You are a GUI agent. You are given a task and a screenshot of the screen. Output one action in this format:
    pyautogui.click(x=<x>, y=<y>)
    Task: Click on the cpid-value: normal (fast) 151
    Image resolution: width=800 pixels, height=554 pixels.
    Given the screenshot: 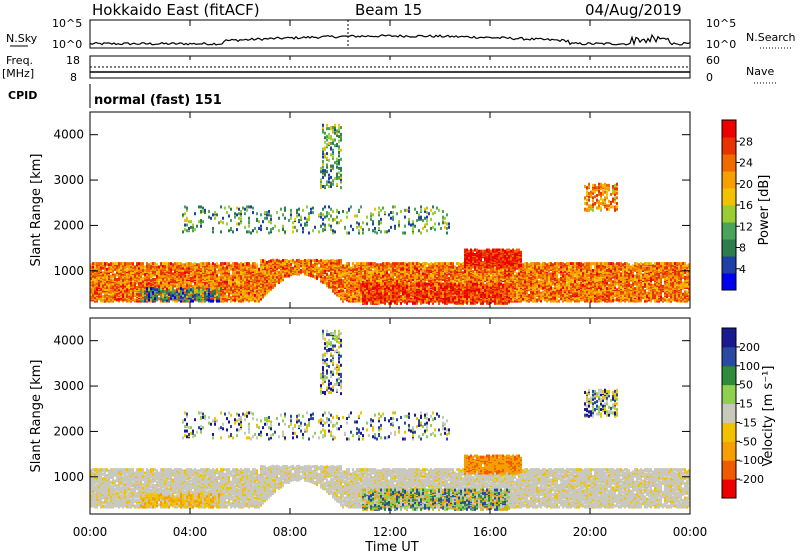 What is the action you would take?
    pyautogui.click(x=158, y=100)
    